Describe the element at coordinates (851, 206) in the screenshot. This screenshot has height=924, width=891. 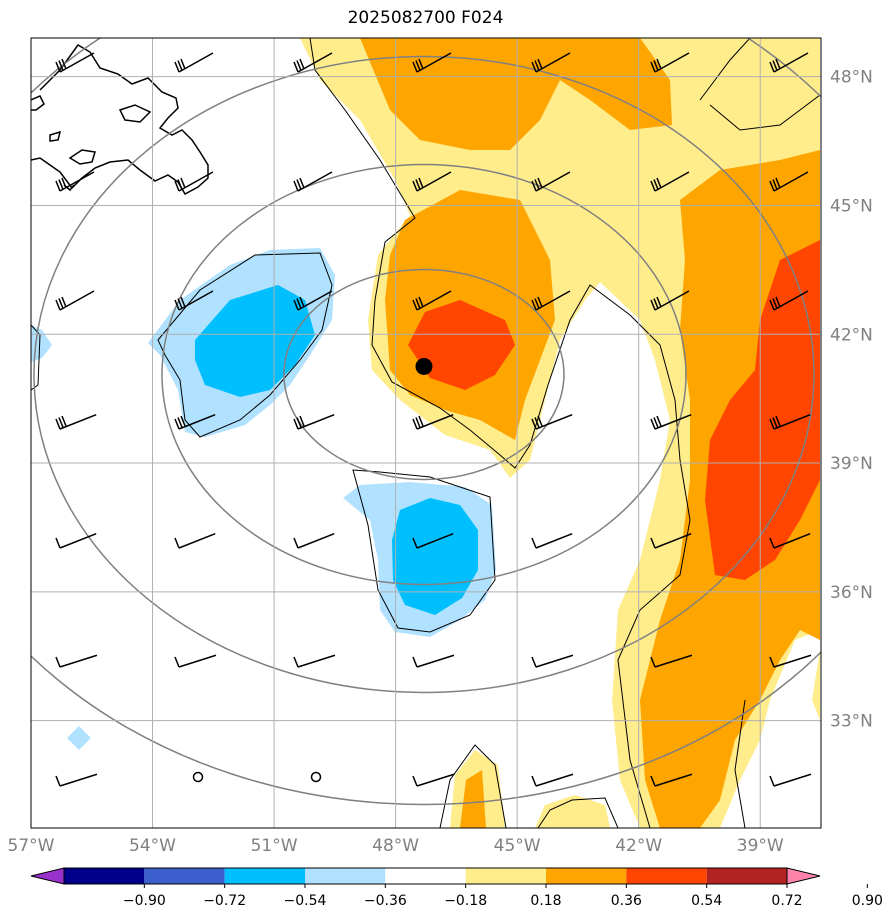
I see `latitude-label: 45°N` at that location.